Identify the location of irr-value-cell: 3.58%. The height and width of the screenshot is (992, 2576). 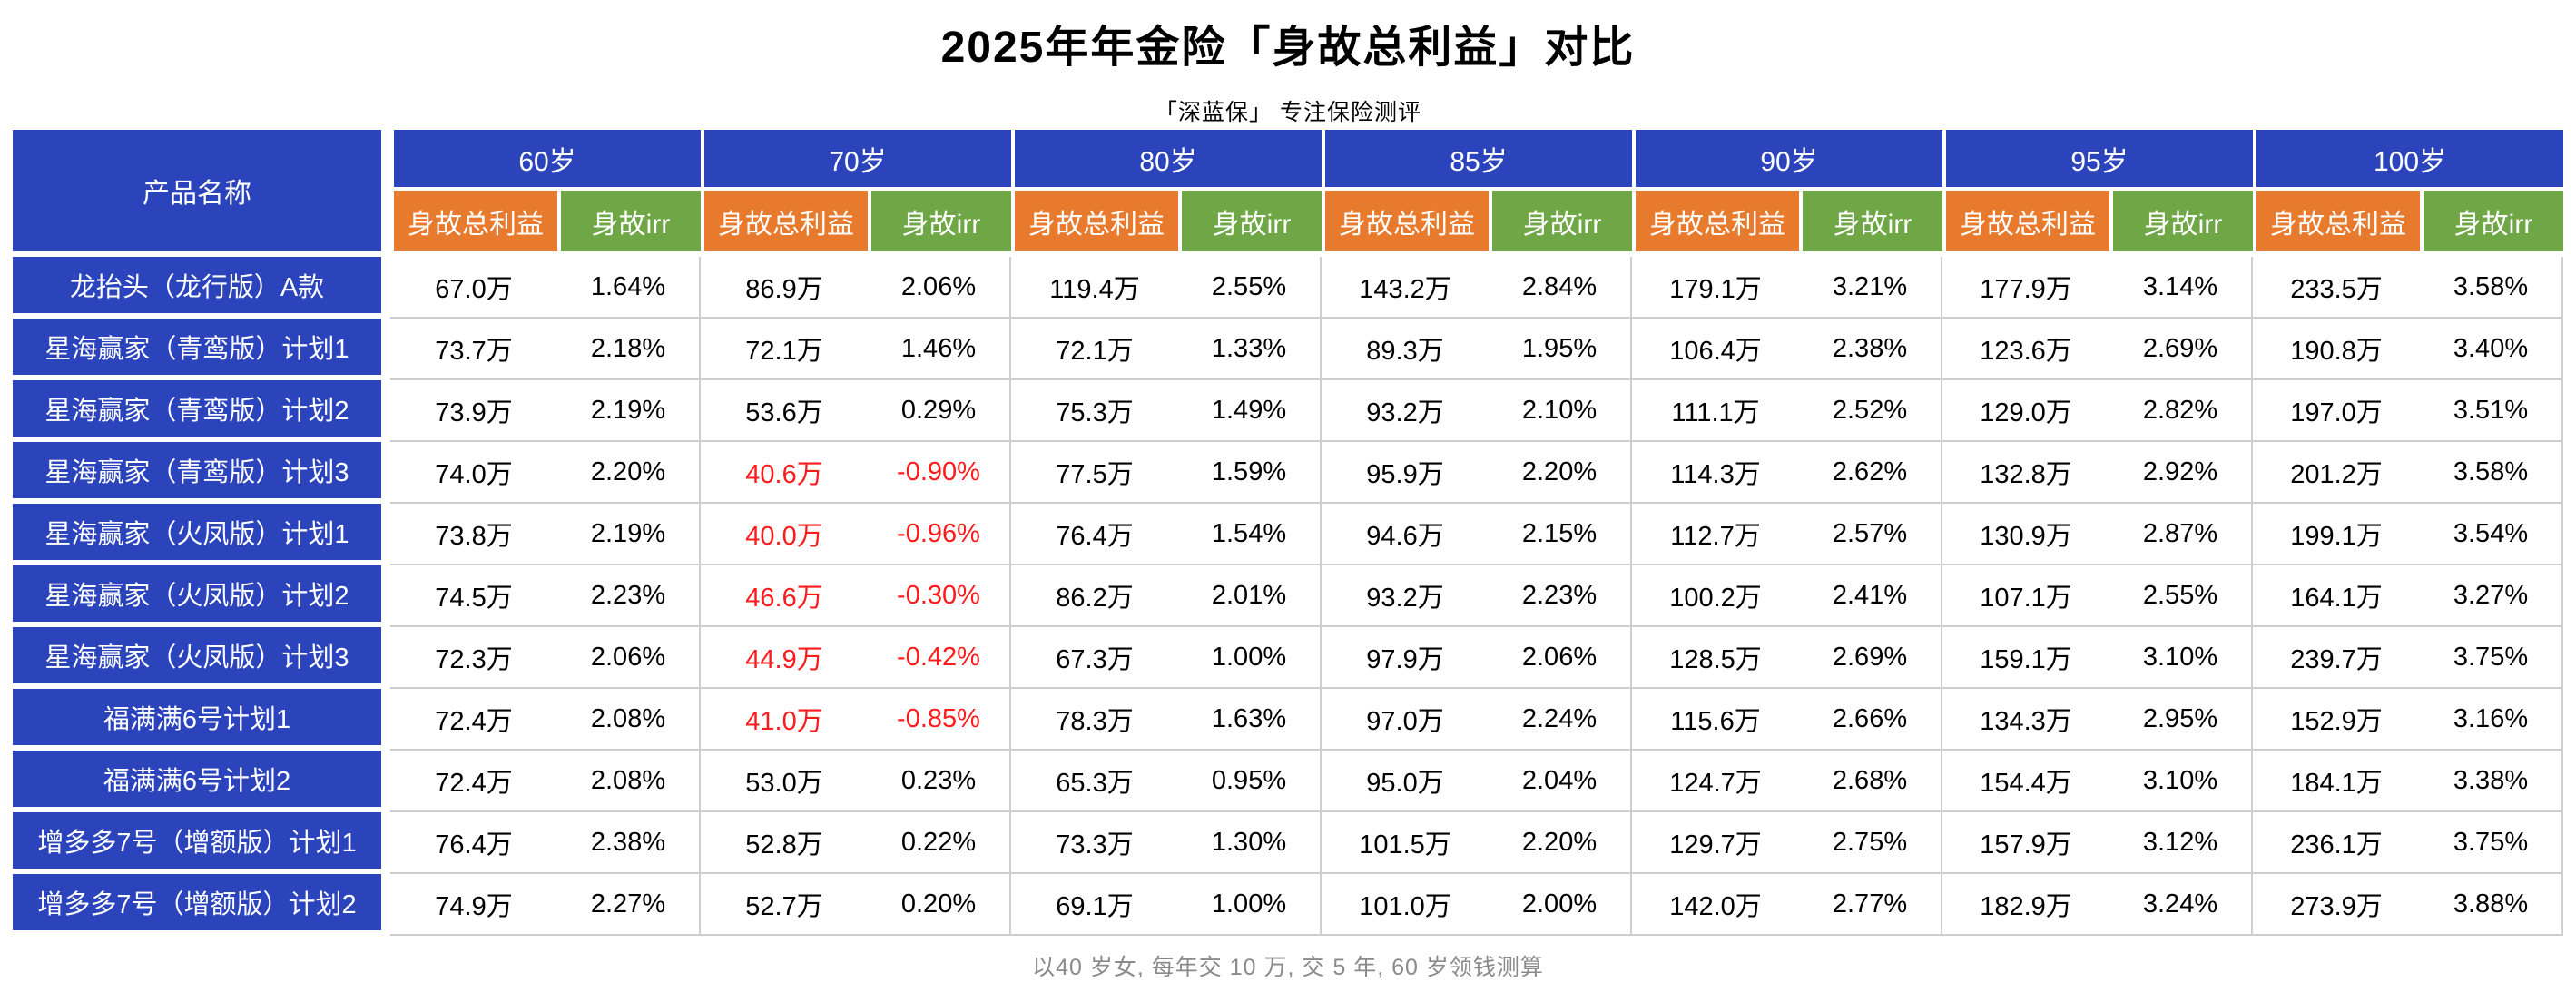
(2491, 288).